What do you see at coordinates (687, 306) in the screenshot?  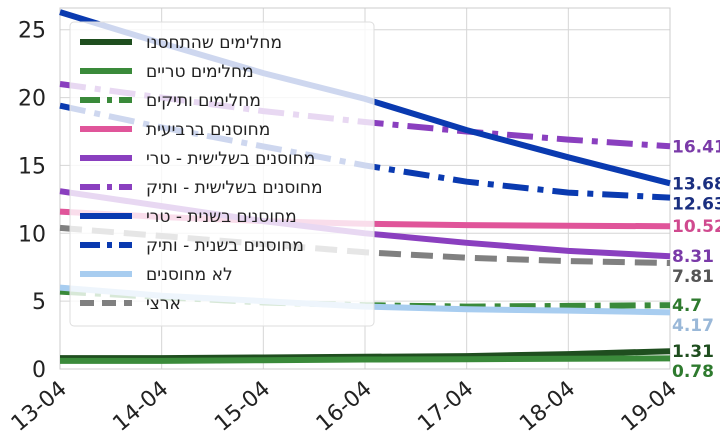 I see `end-value-label: 4.7` at bounding box center [687, 306].